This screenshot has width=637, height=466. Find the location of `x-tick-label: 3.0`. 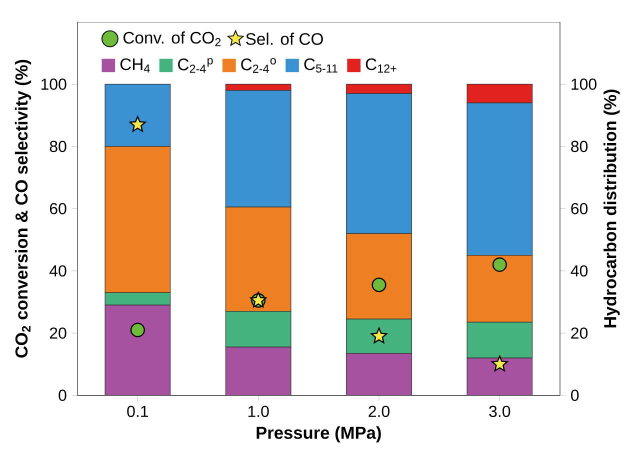

x-tick-label: 3.0 is located at coordinates (499, 412).